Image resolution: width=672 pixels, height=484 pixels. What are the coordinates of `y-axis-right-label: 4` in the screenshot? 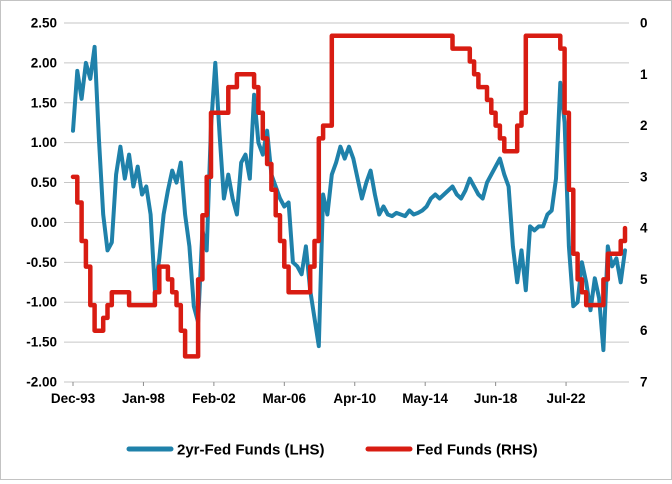 It's located at (644, 228).